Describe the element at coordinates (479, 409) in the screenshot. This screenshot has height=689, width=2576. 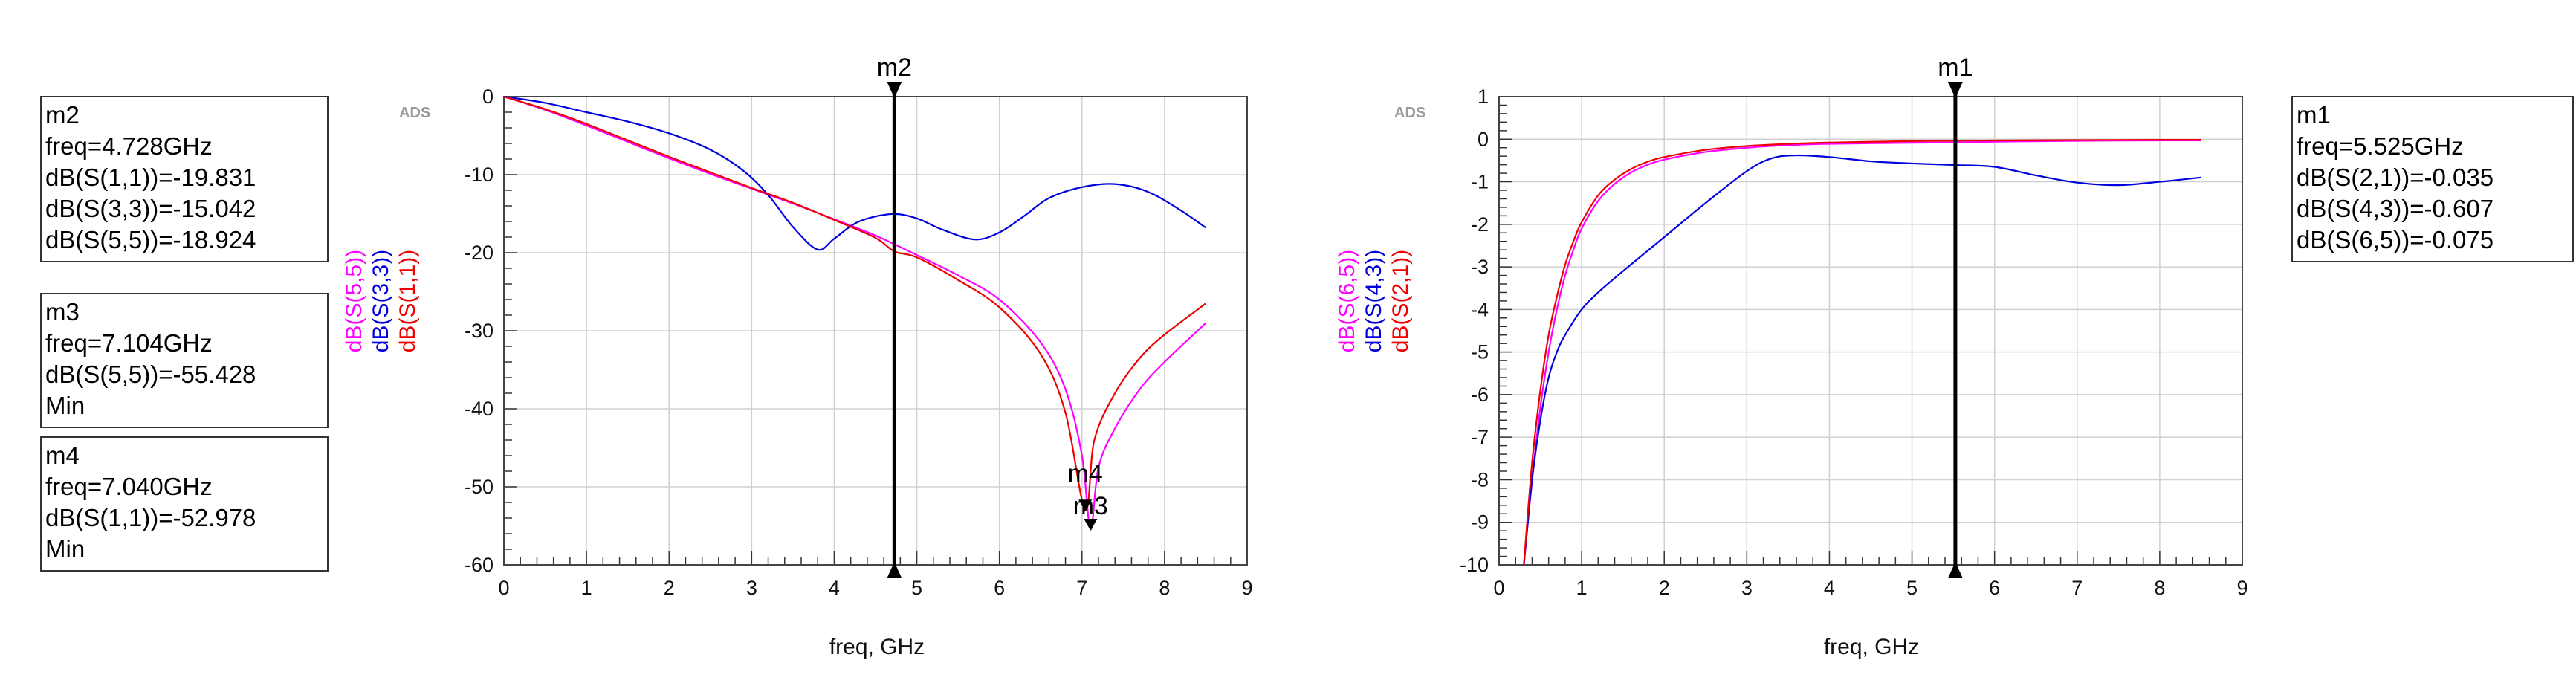
I see `y-tick-label: -40` at that location.